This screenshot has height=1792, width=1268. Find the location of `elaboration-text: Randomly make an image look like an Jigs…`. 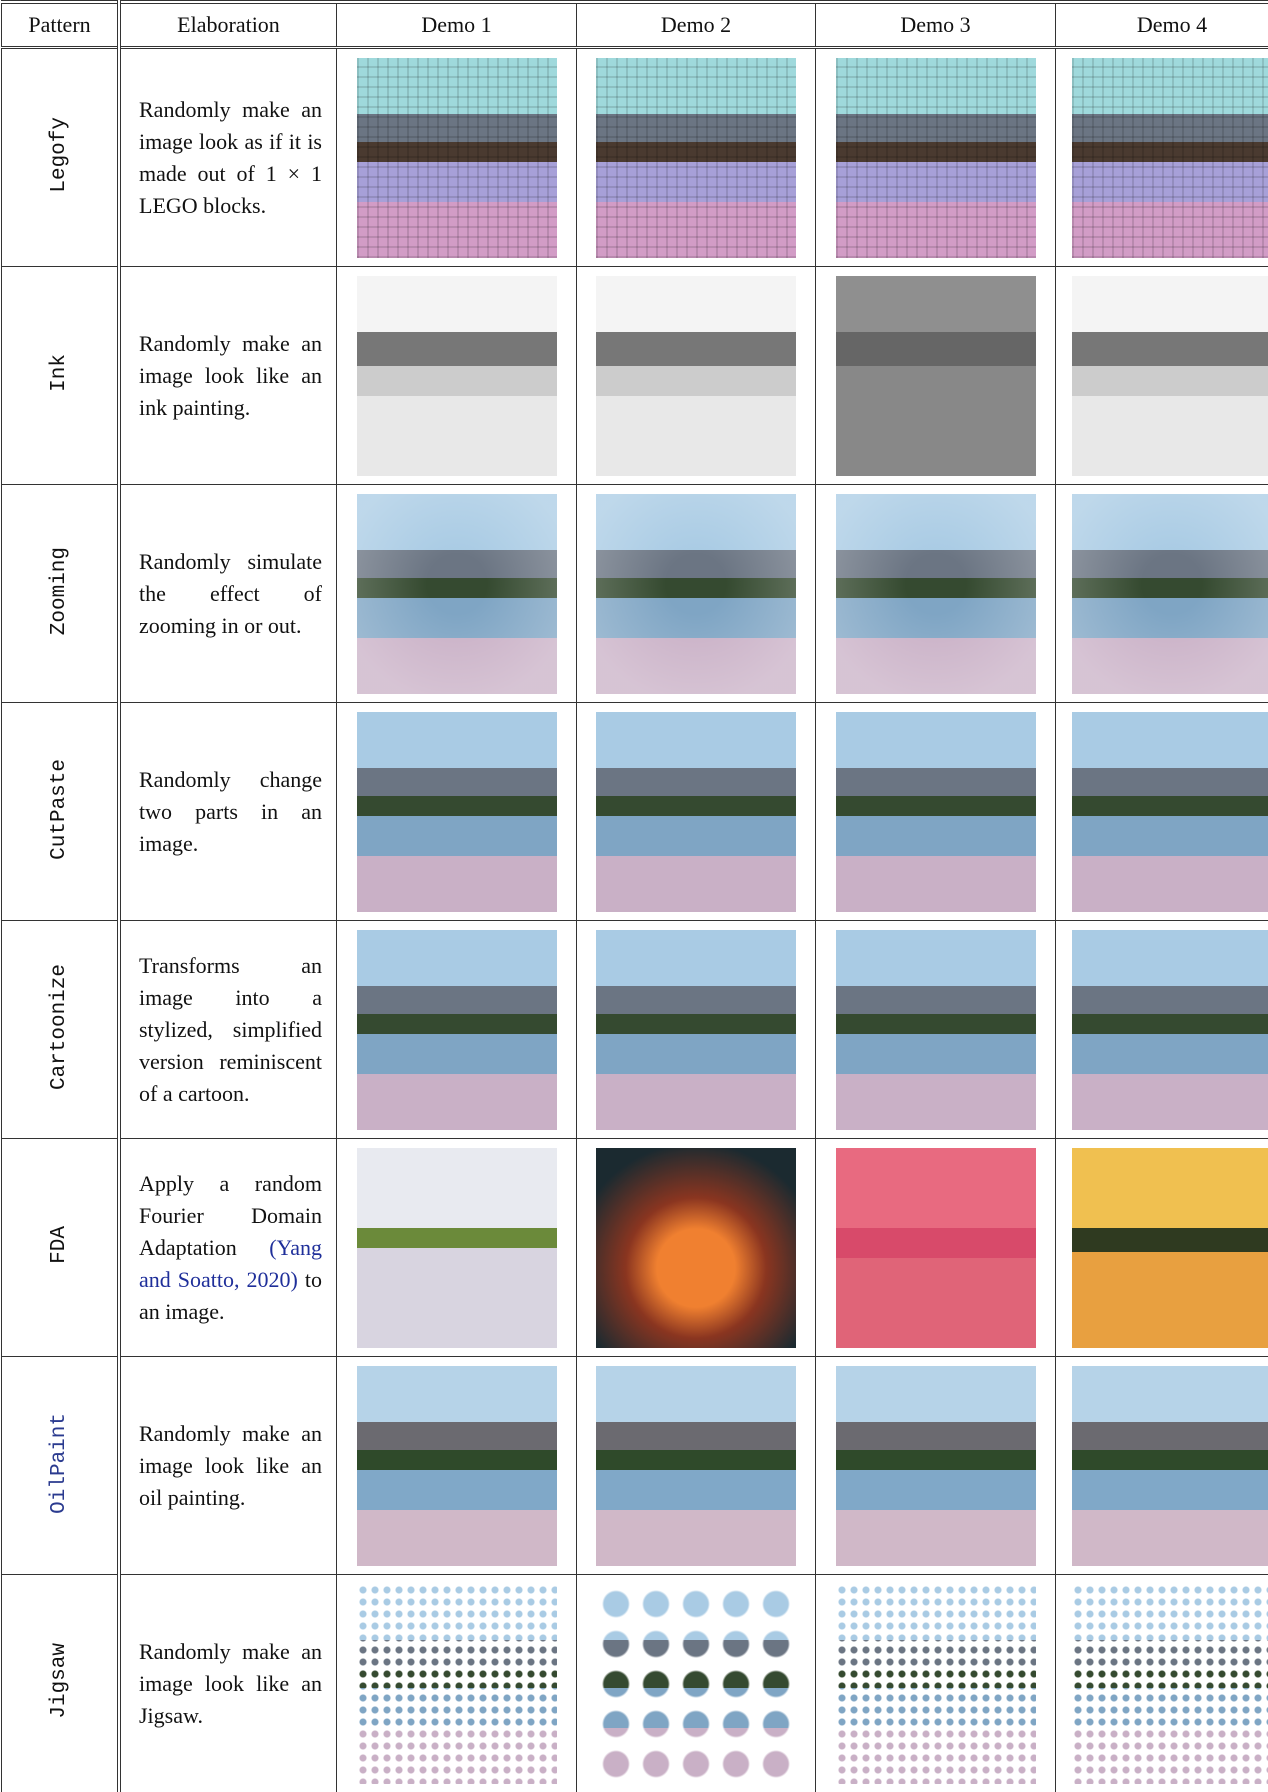

elaboration-text: Randomly make an image look like an Jigs… is located at coordinates (230, 1683).